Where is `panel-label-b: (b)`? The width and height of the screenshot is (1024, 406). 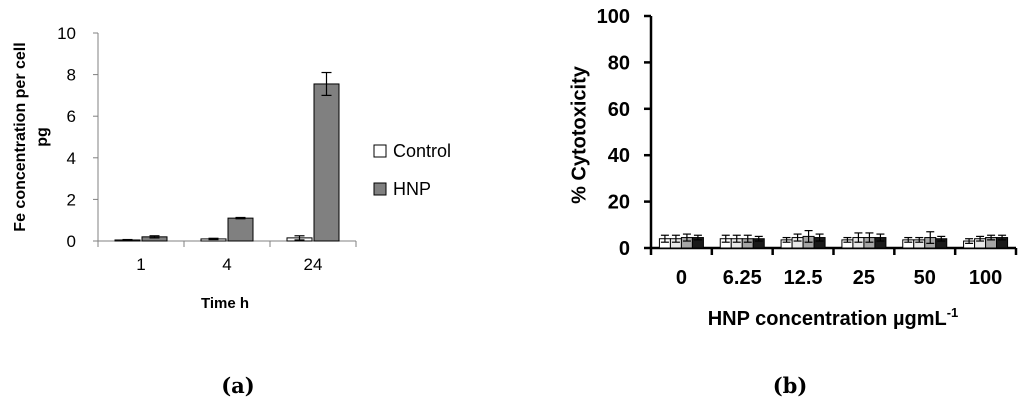
panel-label-b: (b) is located at coordinates (790, 385).